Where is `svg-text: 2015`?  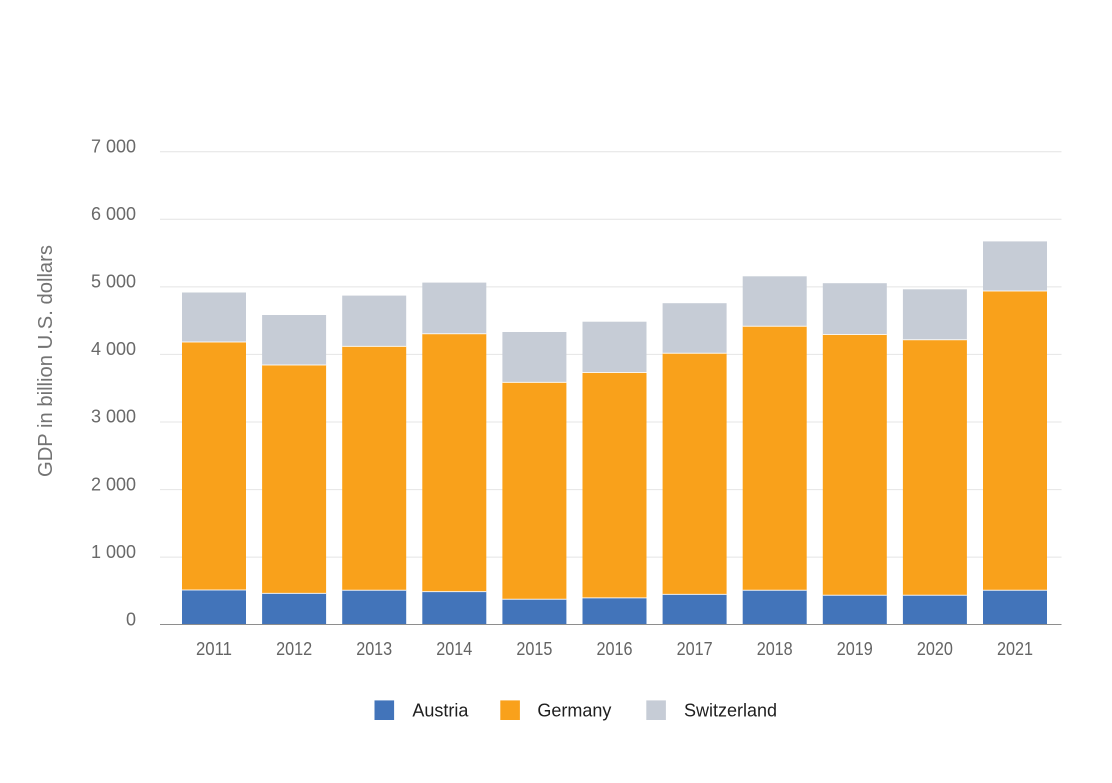
svg-text: 2015 is located at coordinates (534, 649).